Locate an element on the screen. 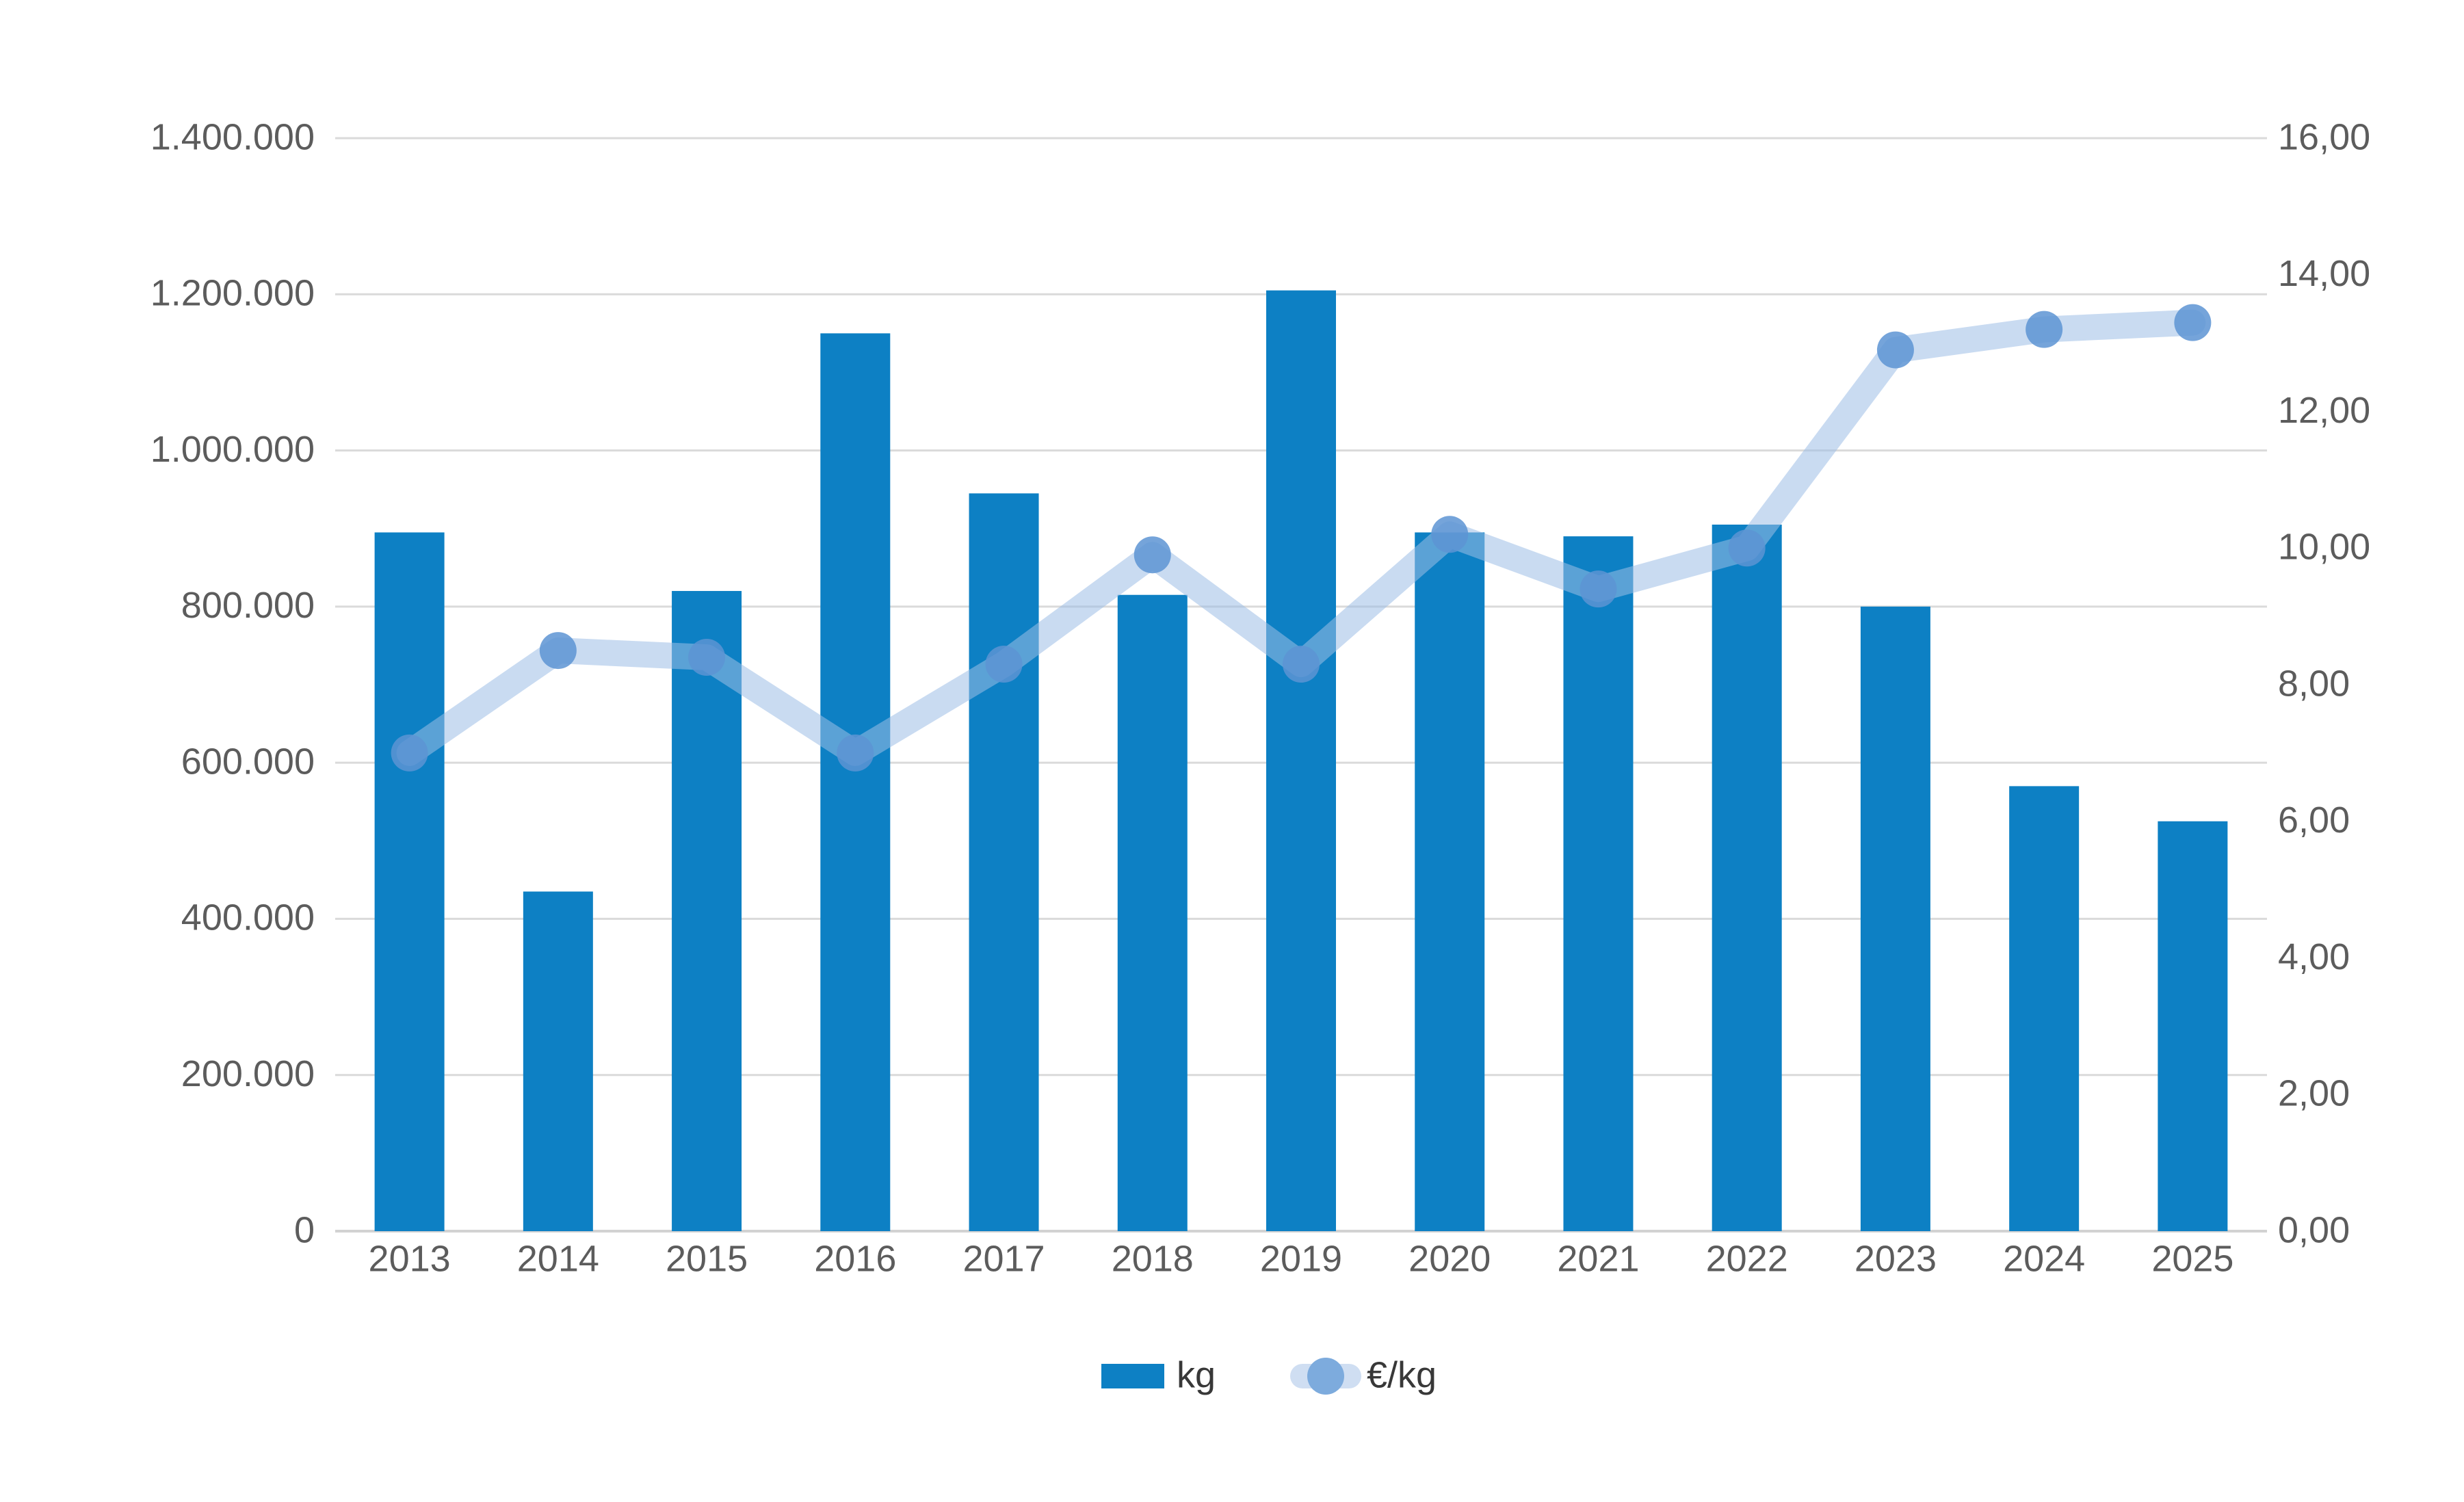 Image resolution: width=2464 pixels, height=1502 pixels. bar-2022 is located at coordinates (1747, 878).